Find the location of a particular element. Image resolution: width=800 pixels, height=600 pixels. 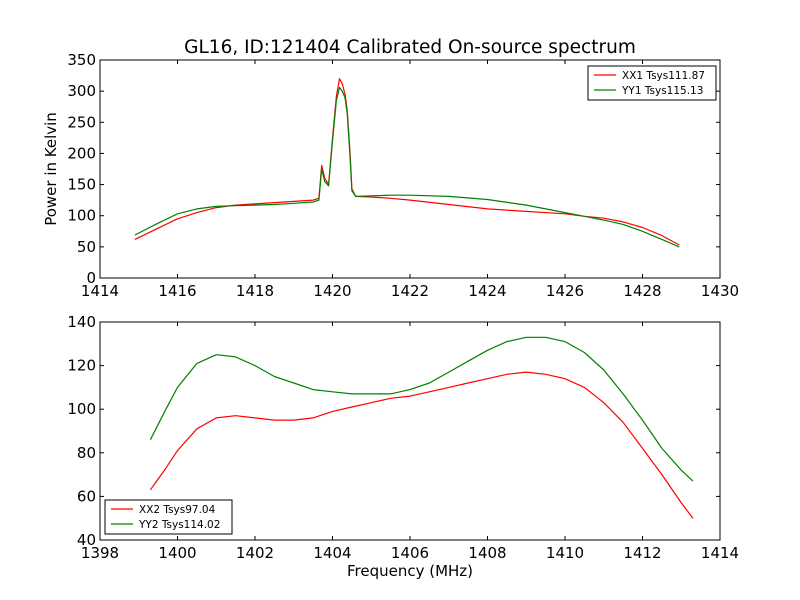

y-tick-label: 150 is located at coordinates (81, 185).